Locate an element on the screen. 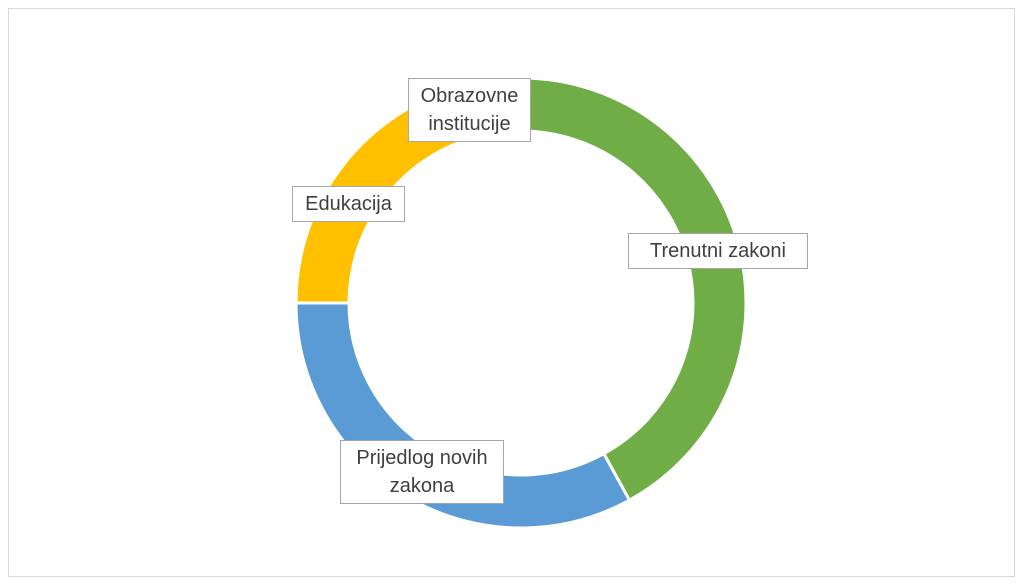 The width and height of the screenshot is (1023, 585). slice-label: Edukacija is located at coordinates (348, 204).